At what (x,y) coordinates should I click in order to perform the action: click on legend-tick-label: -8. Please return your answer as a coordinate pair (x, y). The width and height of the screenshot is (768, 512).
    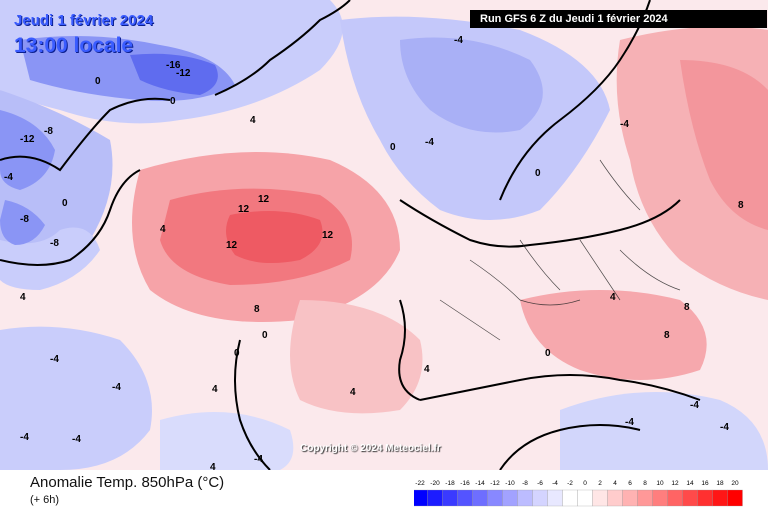
    Looking at the image, I should click on (525, 483).